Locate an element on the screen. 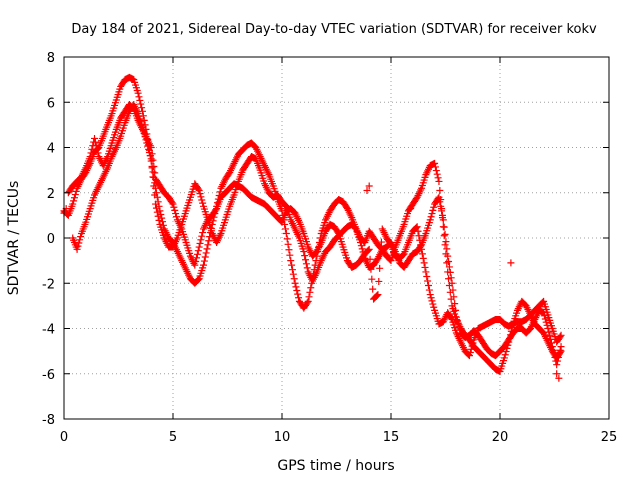 Image resolution: width=640 pixels, height=480 pixels. y-tick-label: 6 is located at coordinates (51, 103).